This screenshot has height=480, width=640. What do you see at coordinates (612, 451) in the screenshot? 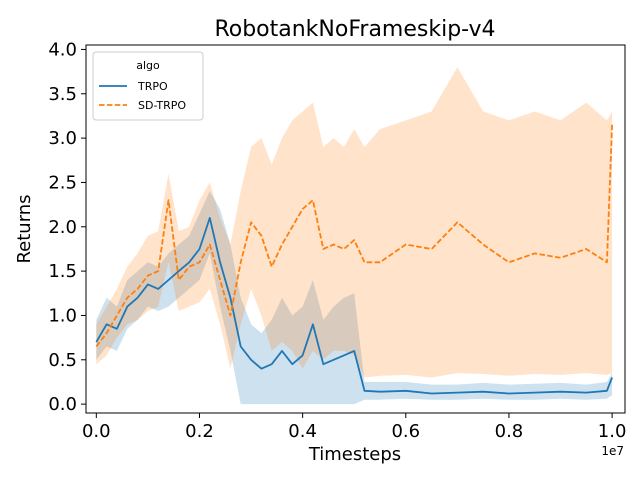
I see `x-axis-offset: 1e7` at bounding box center [612, 451].